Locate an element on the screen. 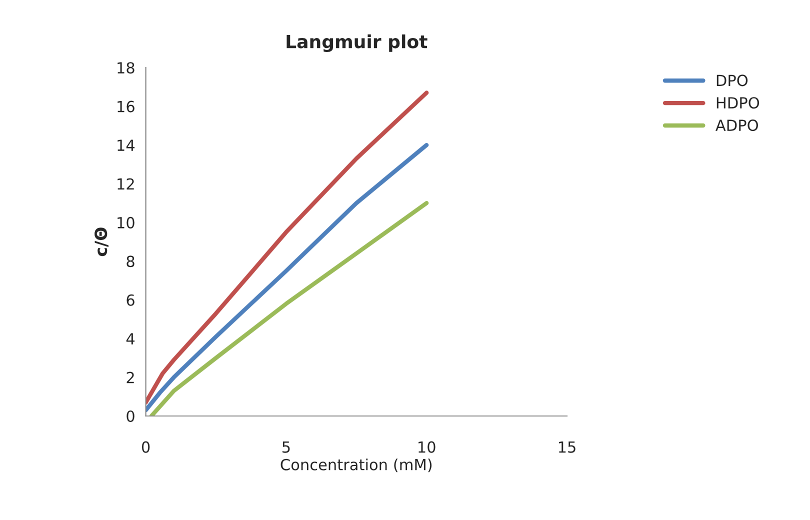 This screenshot has width=810, height=520. y-tick-label: 14 is located at coordinates (126, 145).